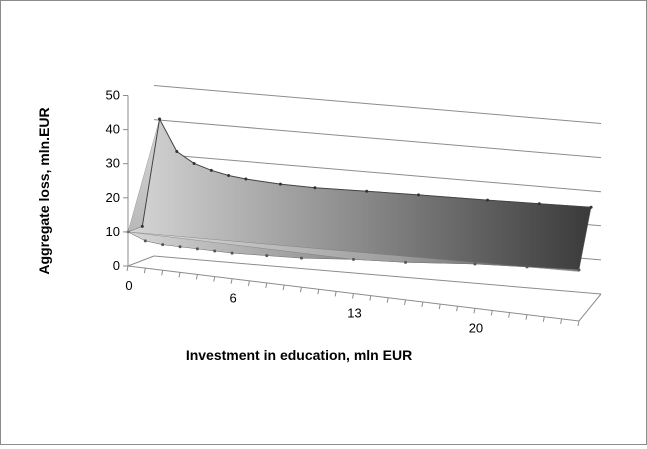  What do you see at coordinates (113, 197) in the screenshot?
I see `y-tick-label: 20` at bounding box center [113, 197].